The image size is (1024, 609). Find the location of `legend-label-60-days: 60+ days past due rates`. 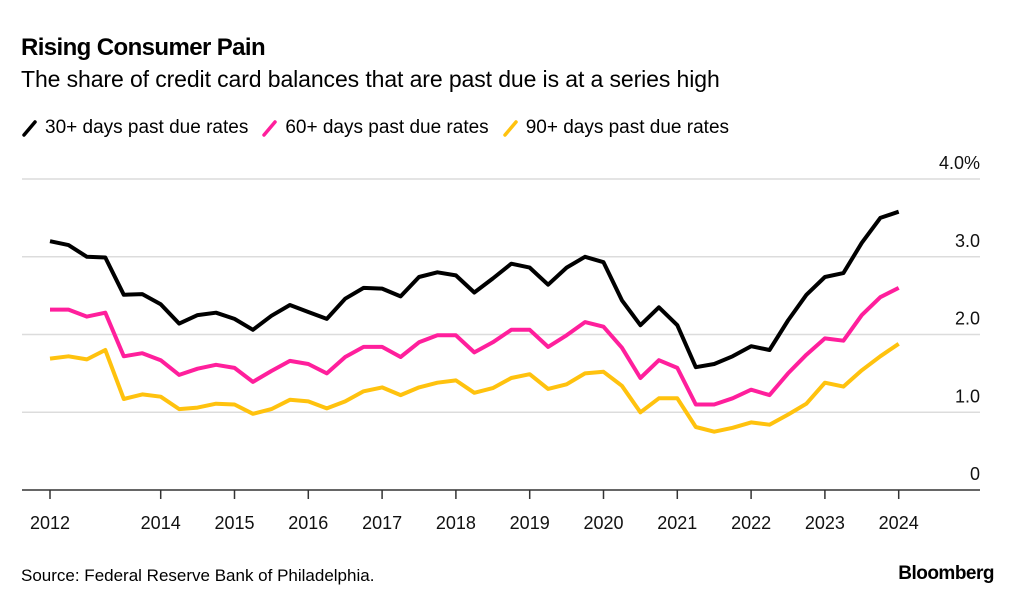

legend-label-60-days: 60+ days past due rates is located at coordinates (387, 127).